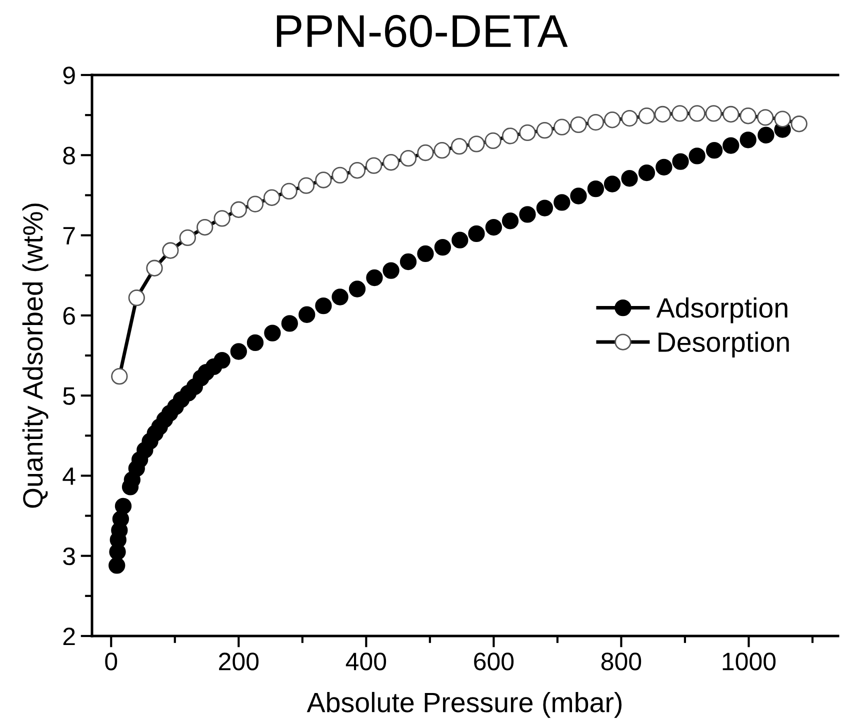  Describe the element at coordinates (69, 155) in the screenshot. I see `y-tick-label: 8` at that location.